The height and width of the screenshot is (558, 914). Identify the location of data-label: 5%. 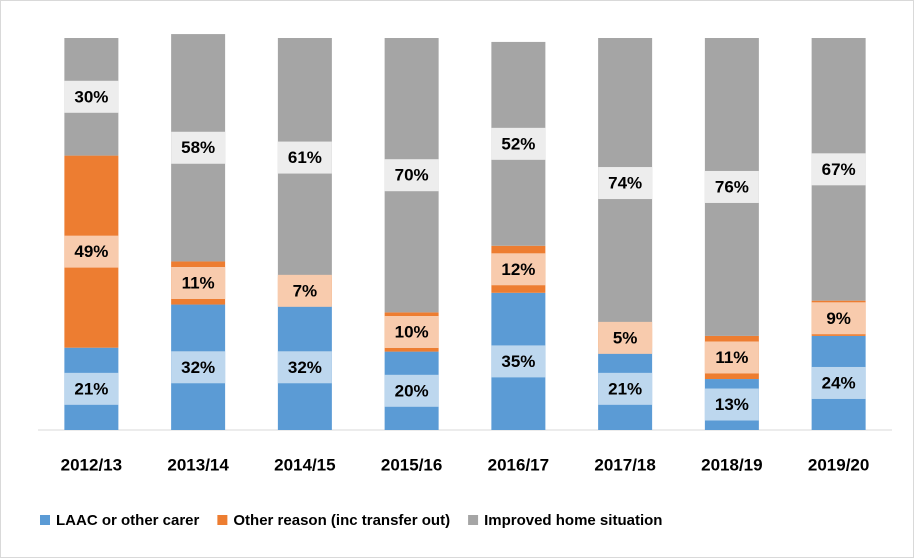
(625, 337).